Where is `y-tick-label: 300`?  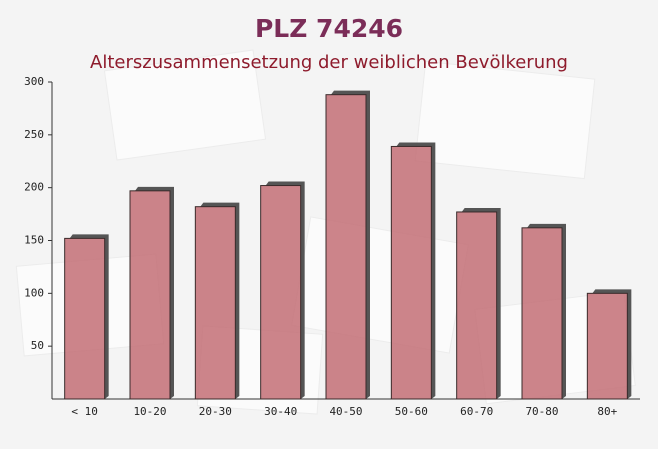 y-tick-label: 300 is located at coordinates (34, 81).